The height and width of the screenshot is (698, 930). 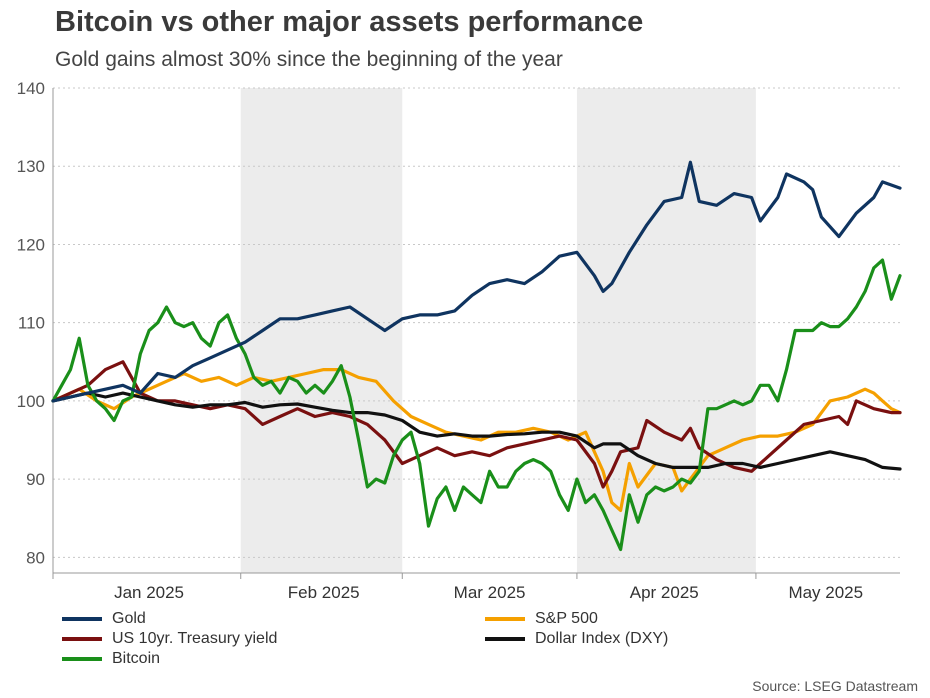 I want to click on legend-item-dxy: Dollar Index (DXY), so click(x=576, y=639).